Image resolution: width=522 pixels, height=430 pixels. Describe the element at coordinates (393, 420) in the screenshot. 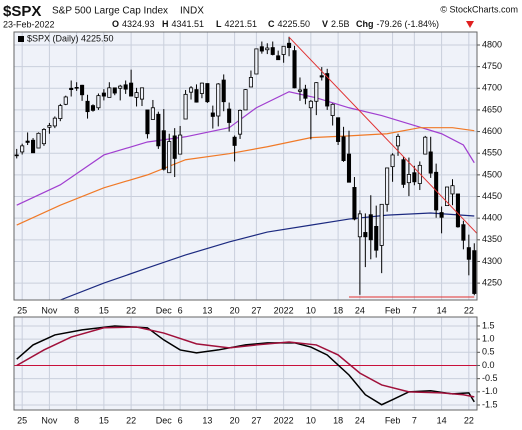

I see `x-tick-label: Feb` at that location.